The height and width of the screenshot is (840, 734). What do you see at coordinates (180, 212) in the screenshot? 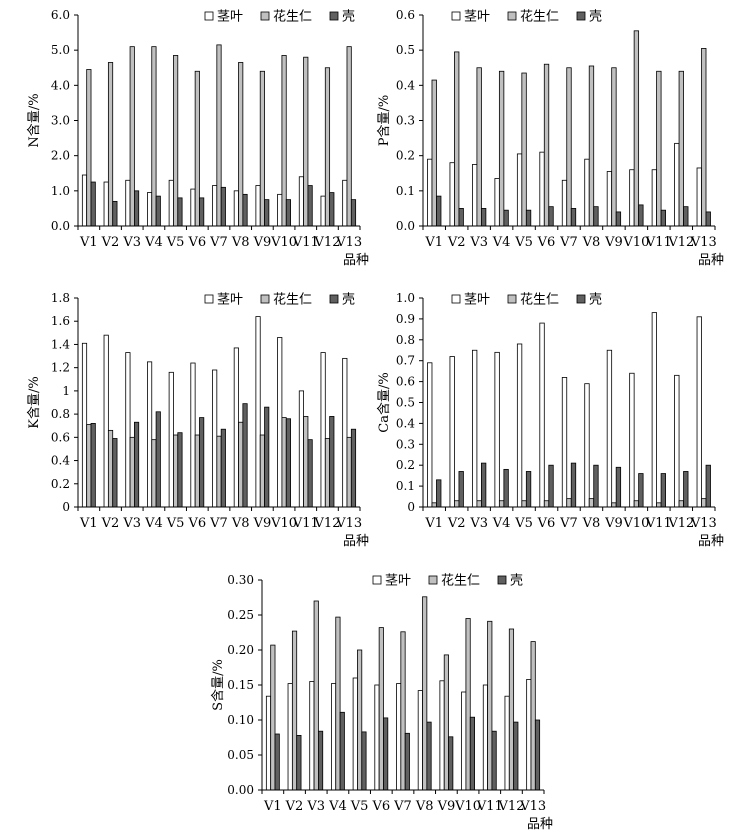
I see `bar-n-v5-s3` at bounding box center [180, 212].